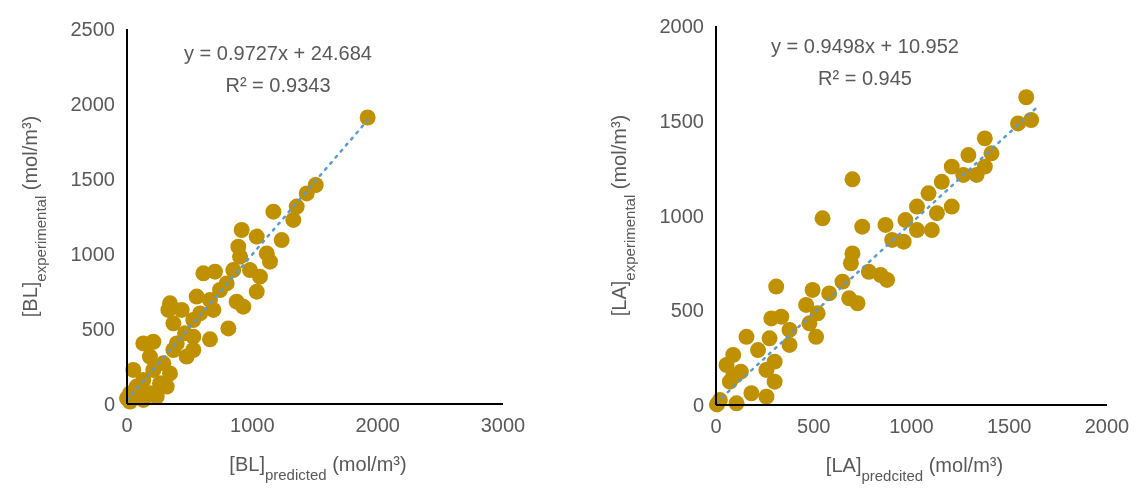 The height and width of the screenshot is (491, 1140). Describe the element at coordinates (1009, 426) in the screenshot. I see `x-tick-label: 1500` at that location.